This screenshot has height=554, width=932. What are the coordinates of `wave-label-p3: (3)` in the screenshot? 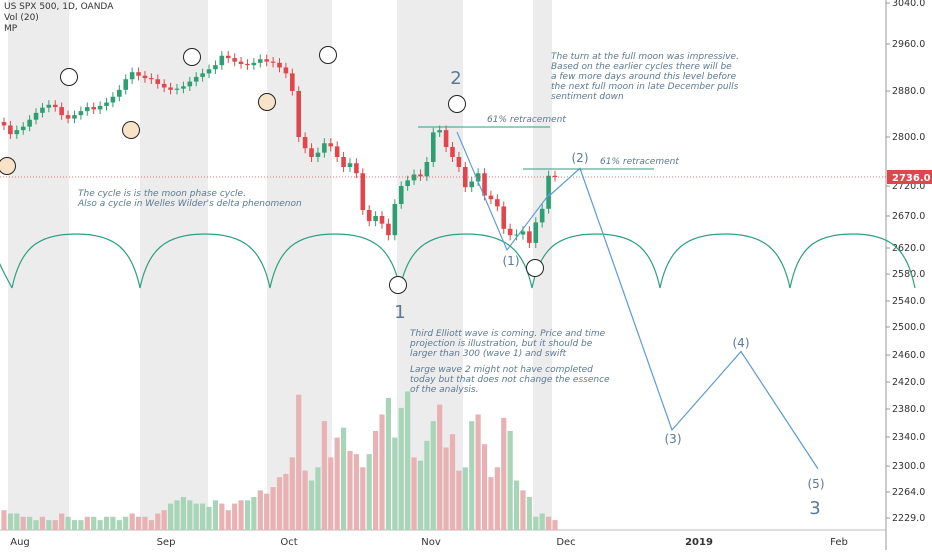 It's located at (673, 439).